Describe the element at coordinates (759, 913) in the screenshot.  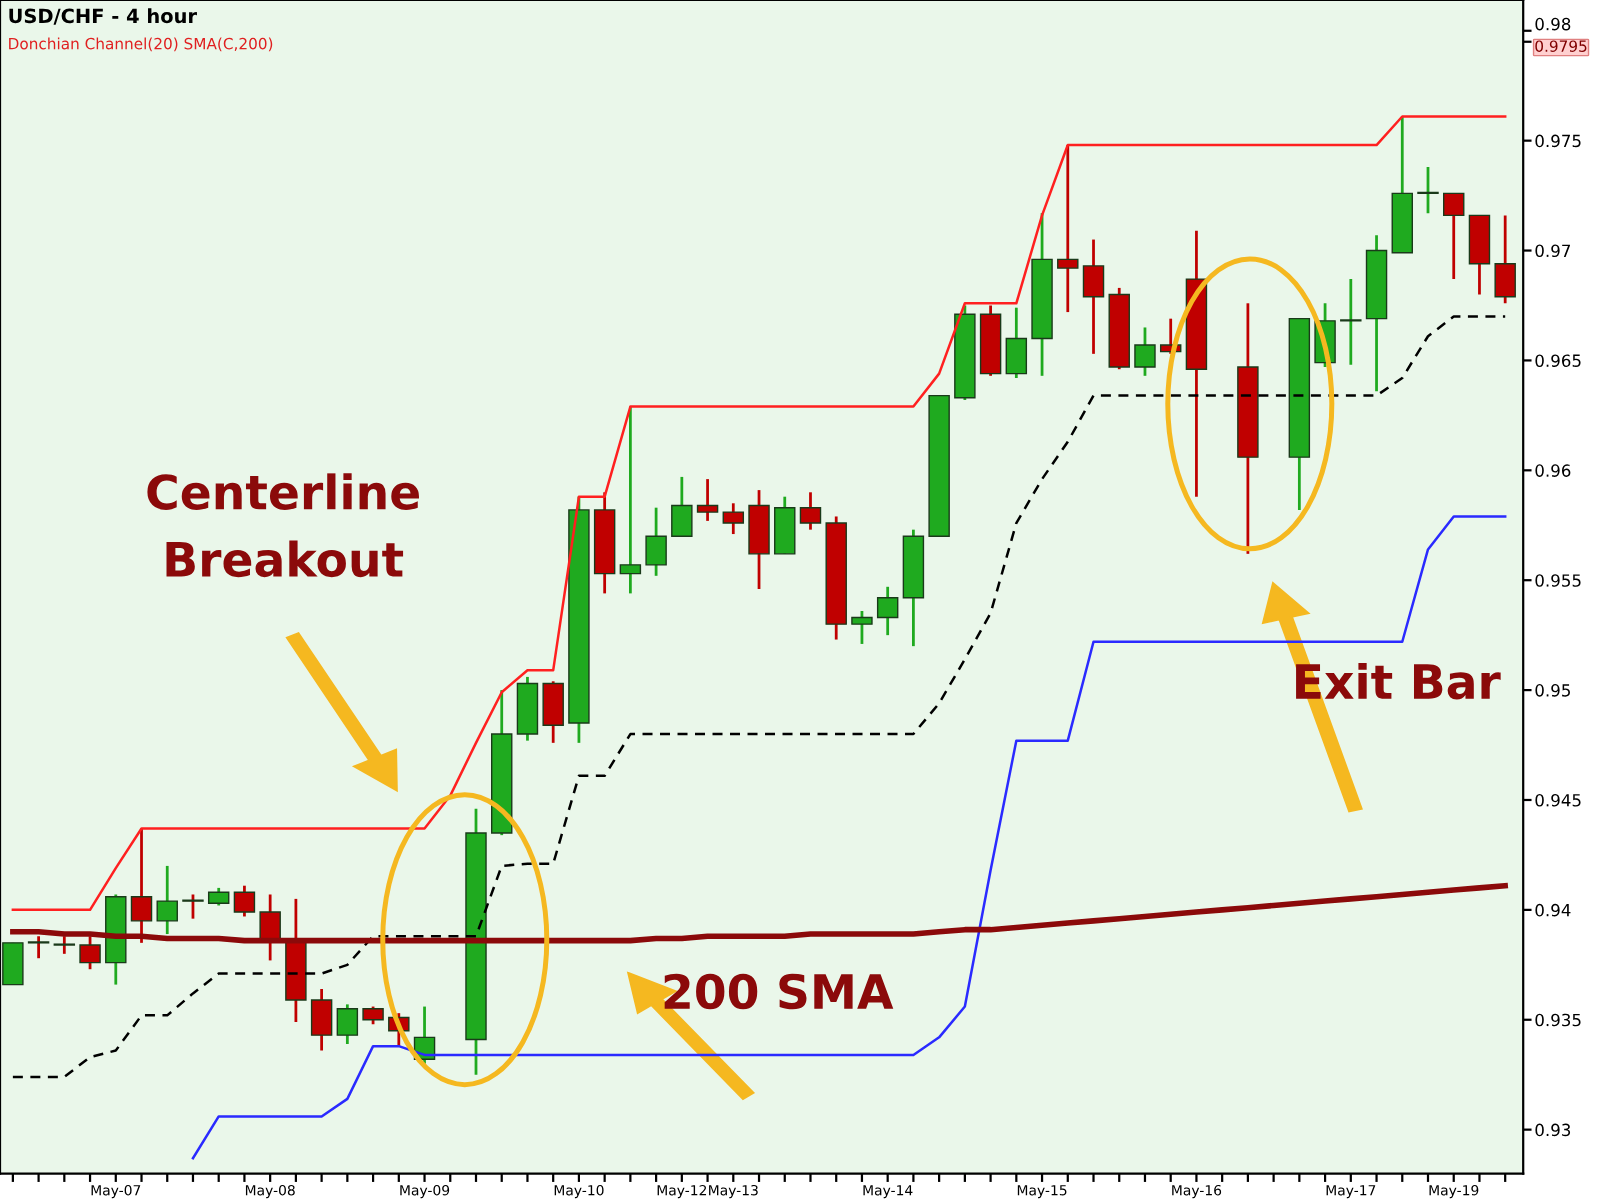
I see `line-series` at that location.